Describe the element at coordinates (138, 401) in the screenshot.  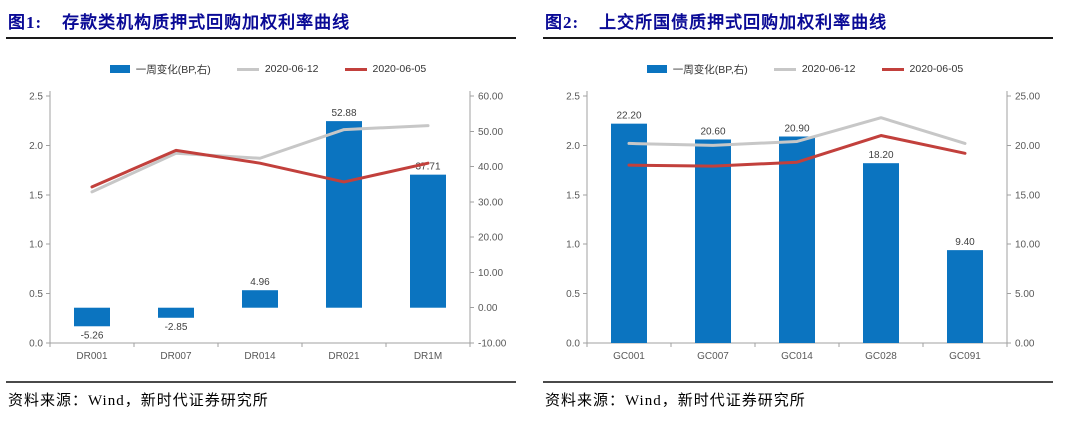
I see `figure-1-source-note: 资料来源：Wind，新时代证券研究所` at that location.